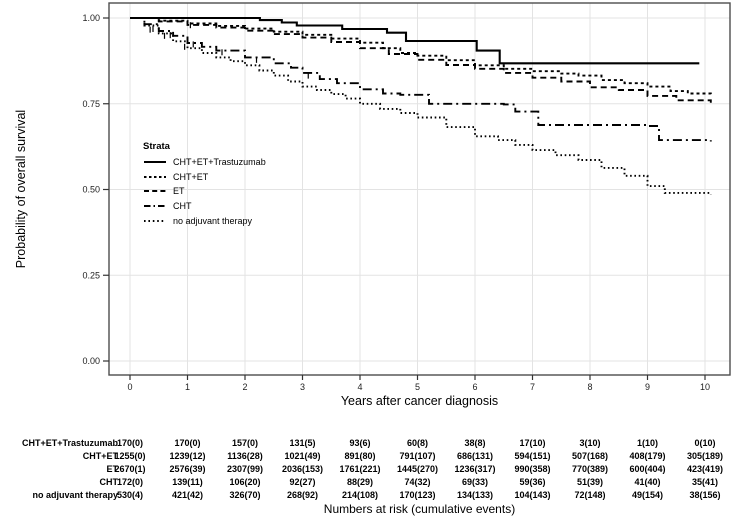  Describe the element at coordinates (417, 456) in the screenshot. I see `risk-cell: 791(107)` at that location.